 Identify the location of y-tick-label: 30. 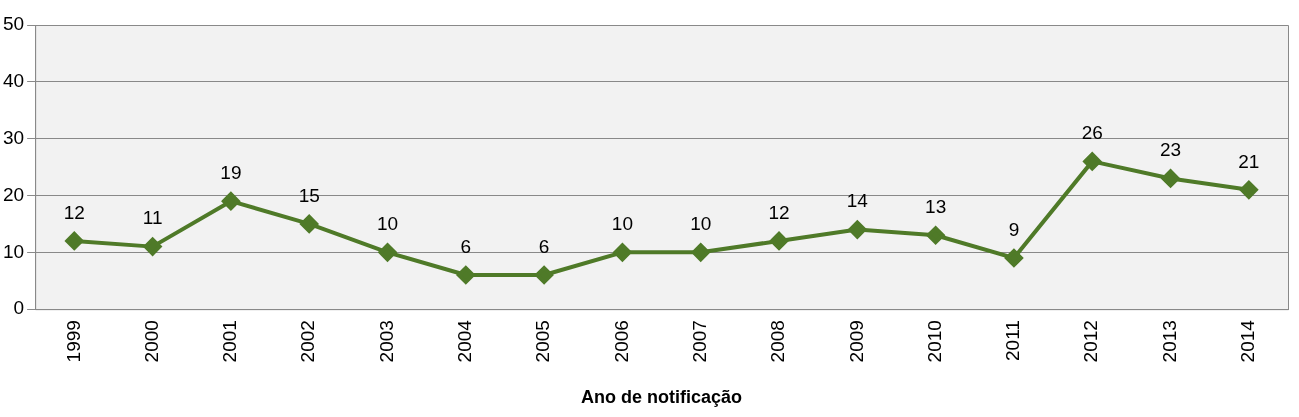
(13, 137).